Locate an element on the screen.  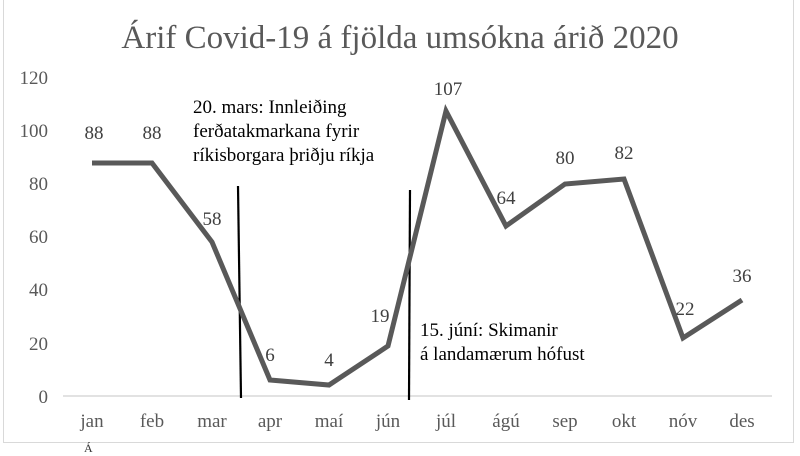
x-tick: feb is located at coordinates (152, 421).